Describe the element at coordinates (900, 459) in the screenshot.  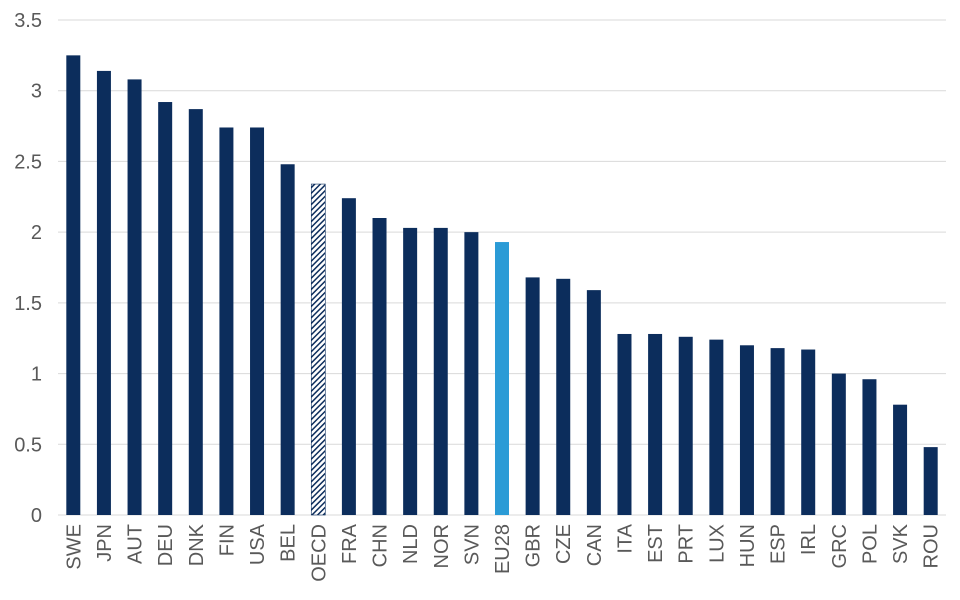
I see `bar-svk` at that location.